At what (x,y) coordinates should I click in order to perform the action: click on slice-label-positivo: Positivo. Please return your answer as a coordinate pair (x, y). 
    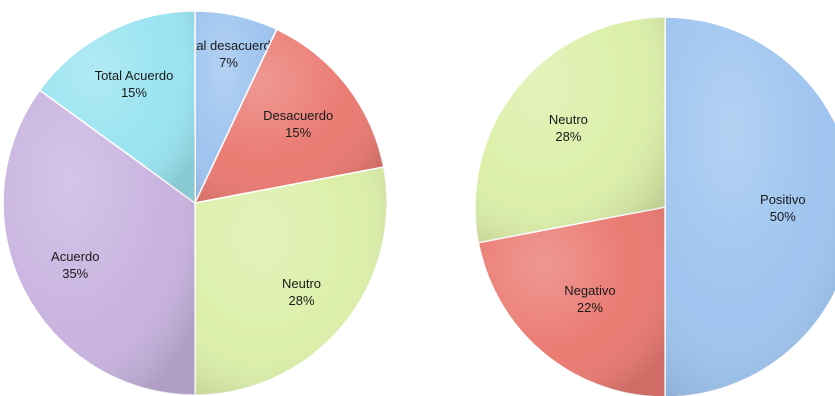
    Looking at the image, I should click on (783, 199).